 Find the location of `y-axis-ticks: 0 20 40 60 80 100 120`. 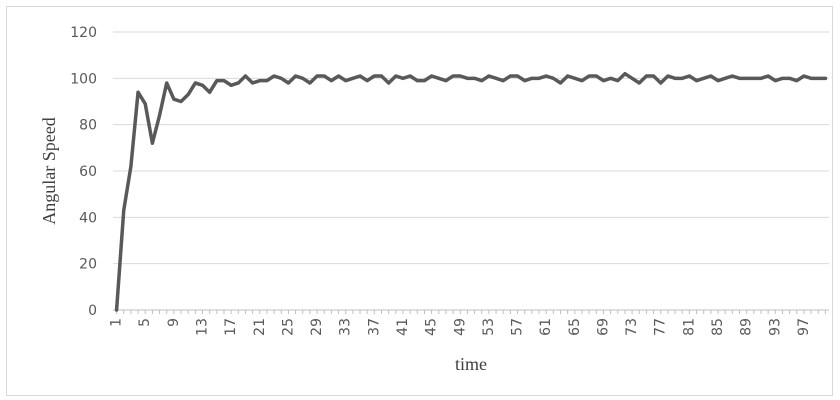

y-axis-ticks: 0 20 40 60 80 100 120 is located at coordinates (83, 172).